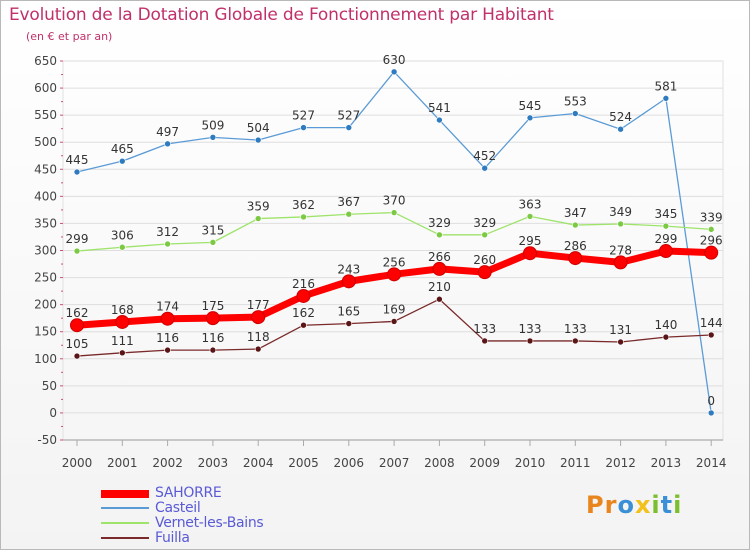  What do you see at coordinates (634, 505) in the screenshot?
I see `proxiti-logo: Proxiti` at bounding box center [634, 505].